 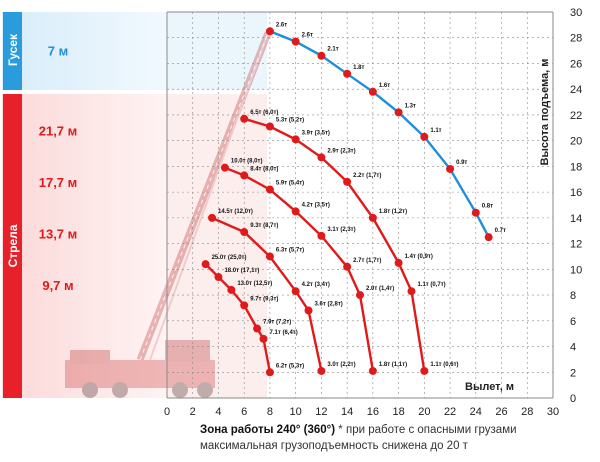 What do you see at coordinates (501, 412) in the screenshot?
I see `x-tick-label: 26` at bounding box center [501, 412].